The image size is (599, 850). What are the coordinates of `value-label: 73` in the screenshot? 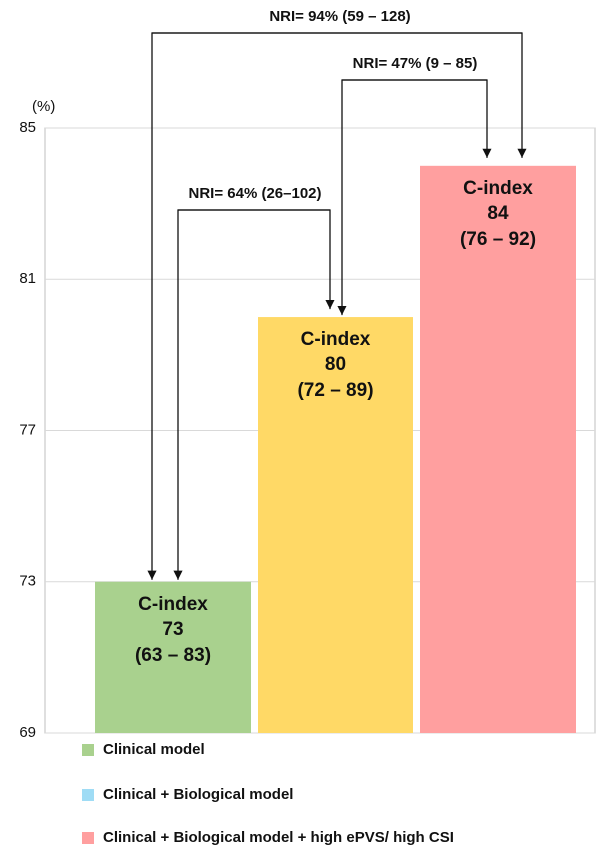 It's located at (172, 629).